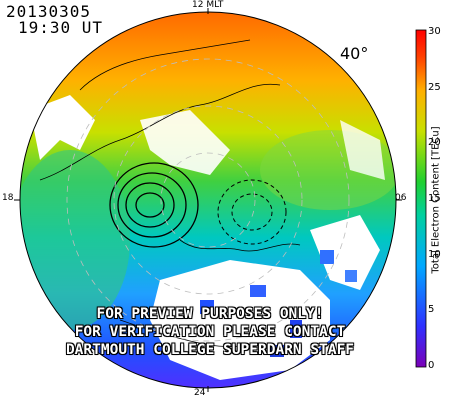 Image resolution: width=459 pixels, height=400 pixels. I want to click on colorbar-tick: 10, so click(434, 254).